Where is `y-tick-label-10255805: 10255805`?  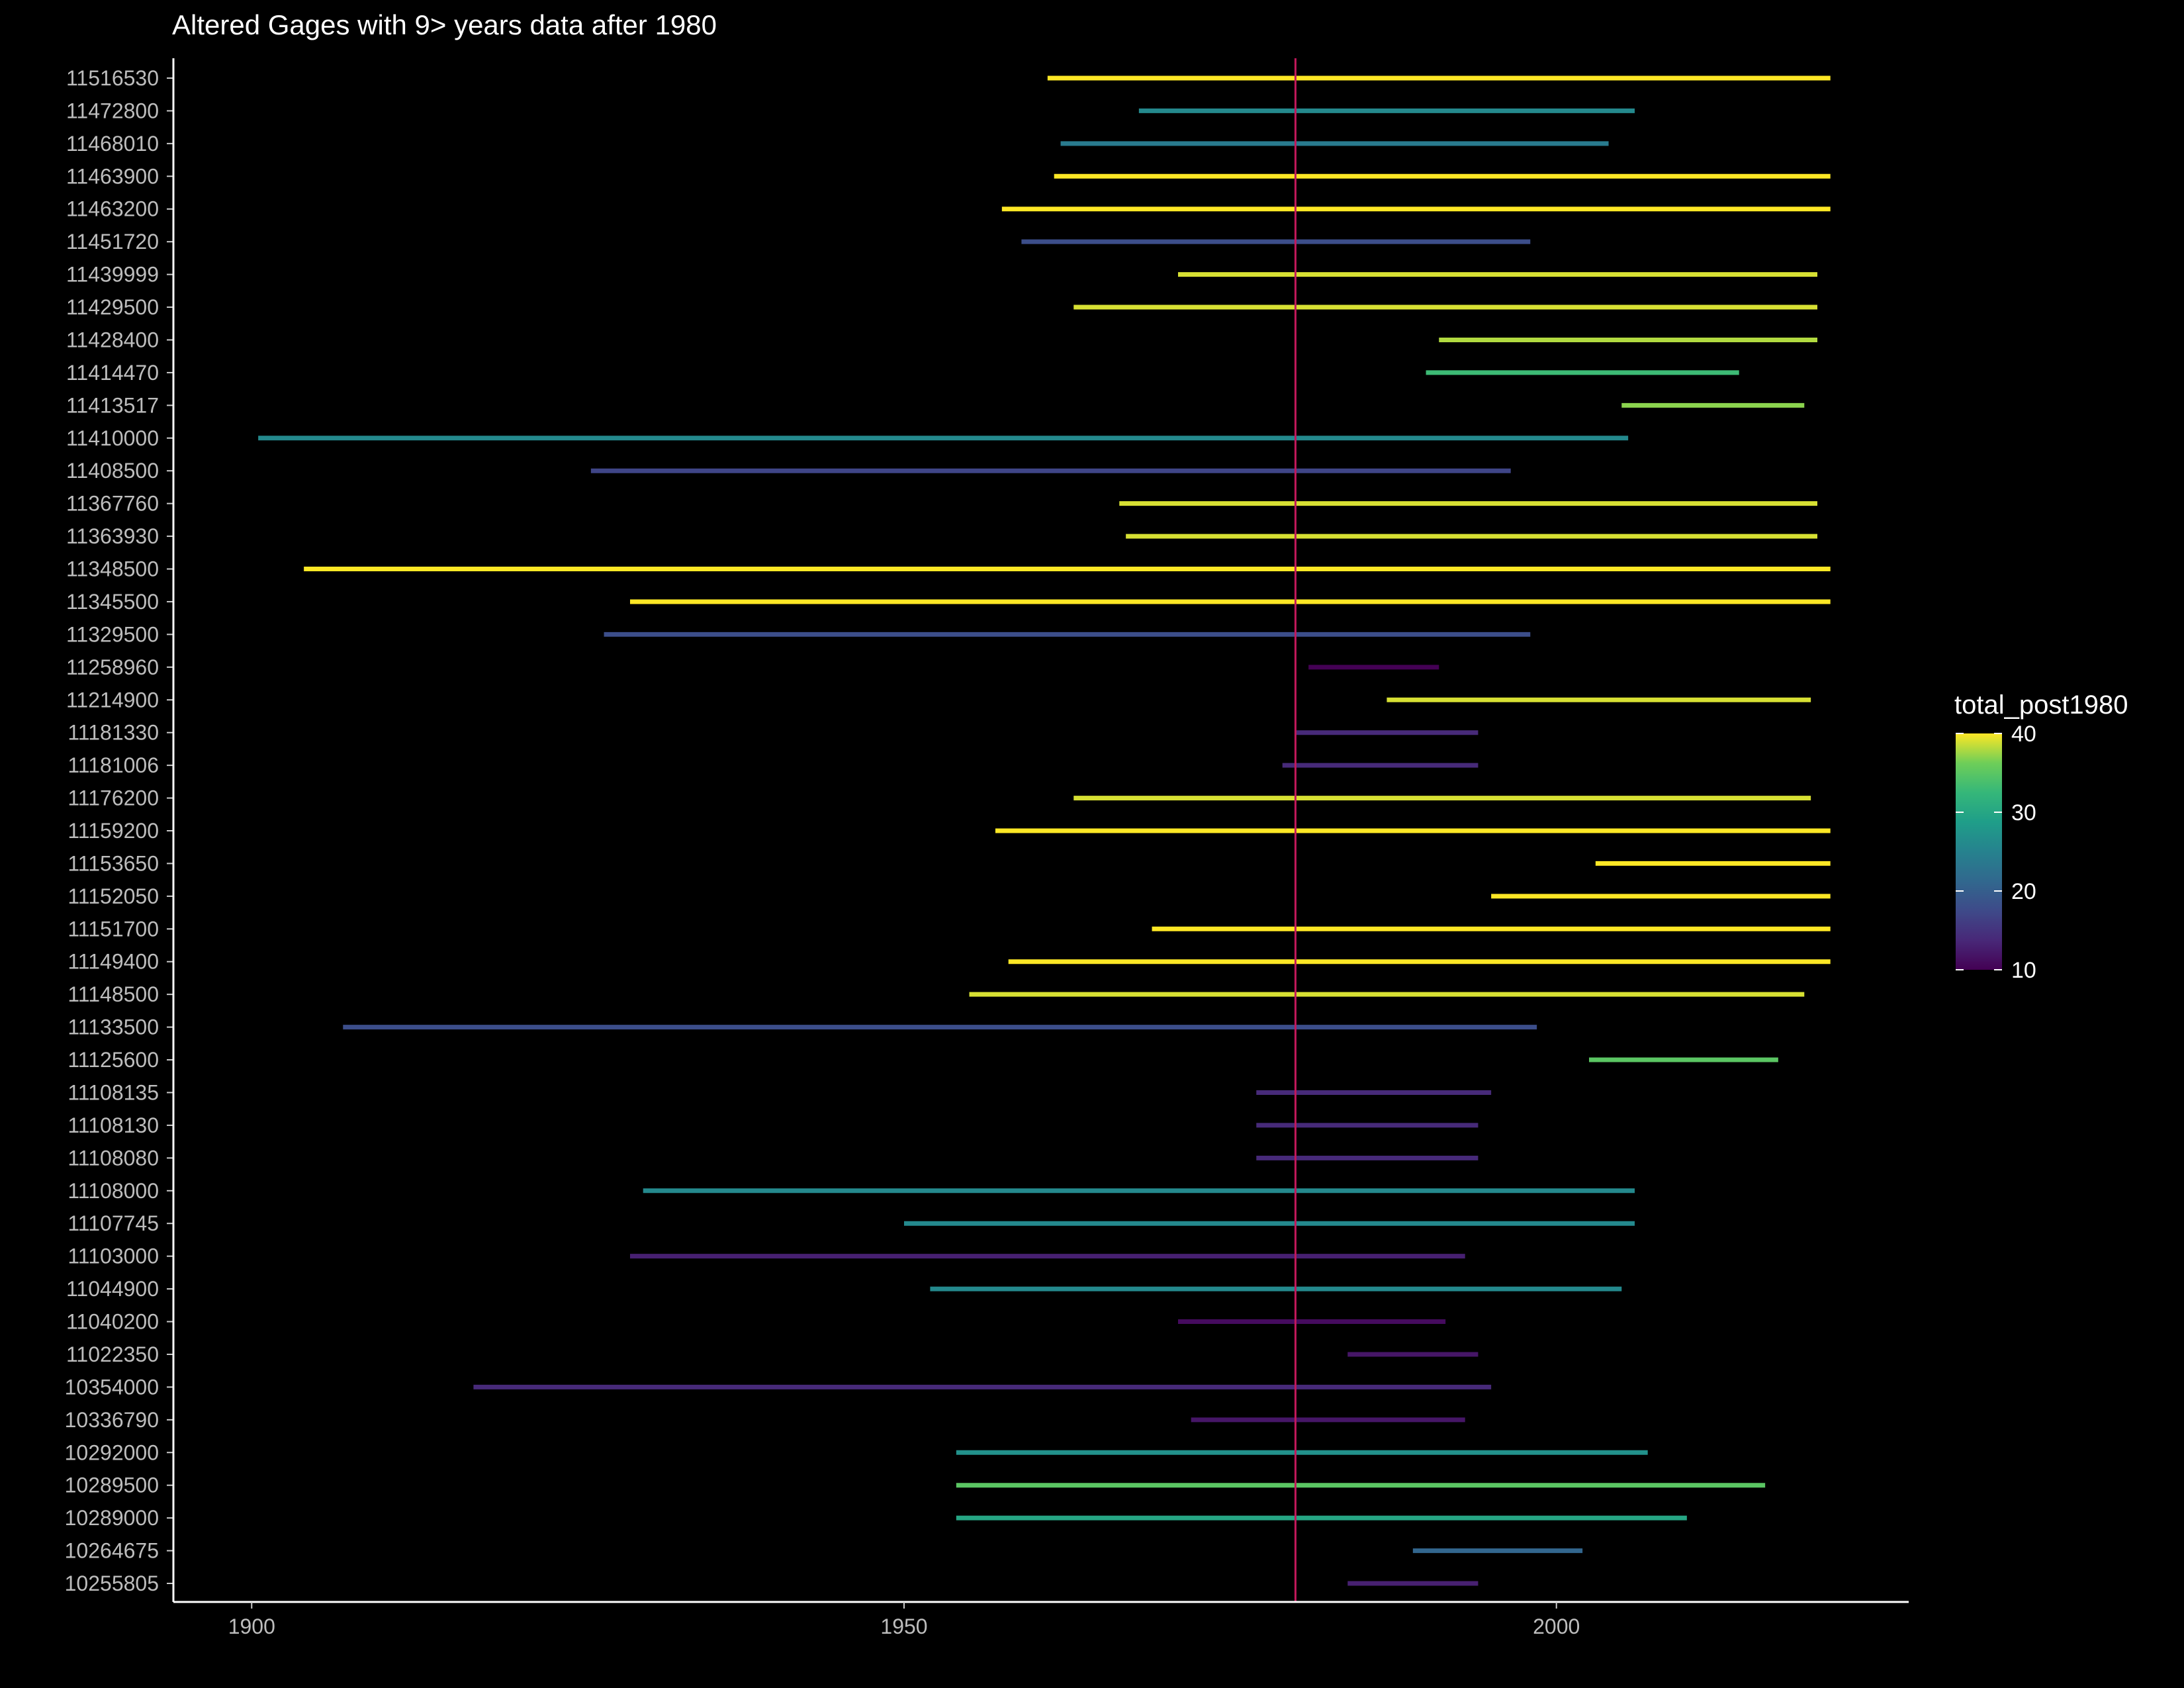 y-tick-label-10255805: 10255805 is located at coordinates (112, 1583).